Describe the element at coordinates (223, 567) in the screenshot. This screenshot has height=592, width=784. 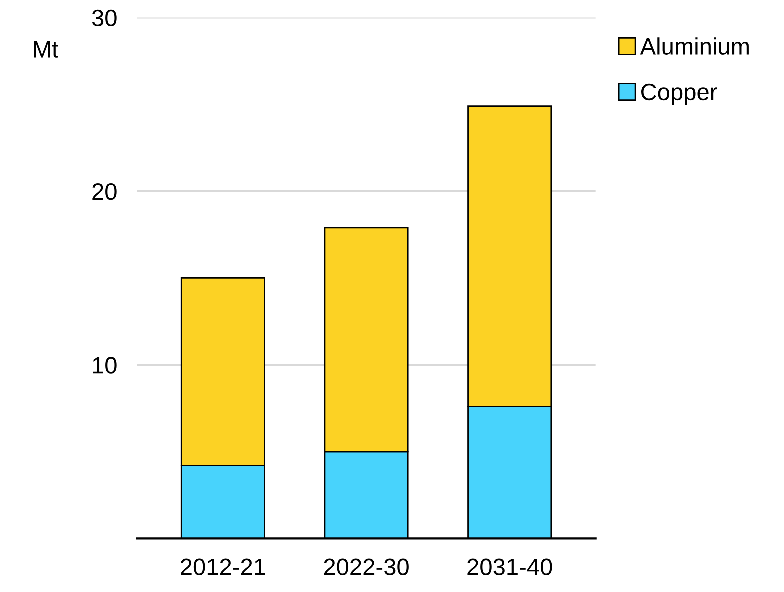
I see `x-tick-label: 2012-21` at that location.